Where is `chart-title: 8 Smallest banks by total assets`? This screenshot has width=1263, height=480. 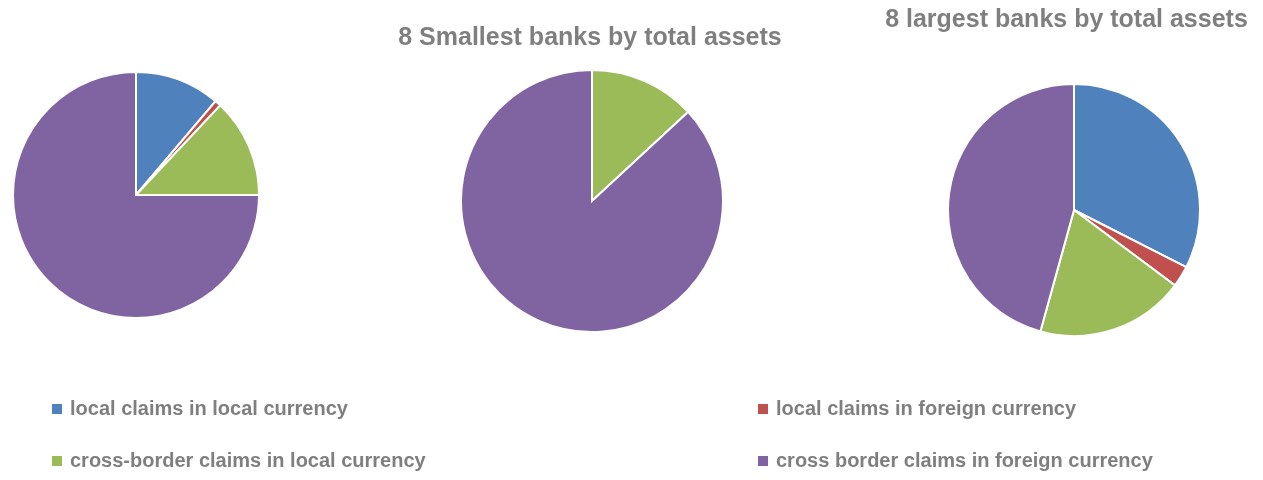
chart-title: 8 Smallest banks by total assets is located at coordinates (590, 36).